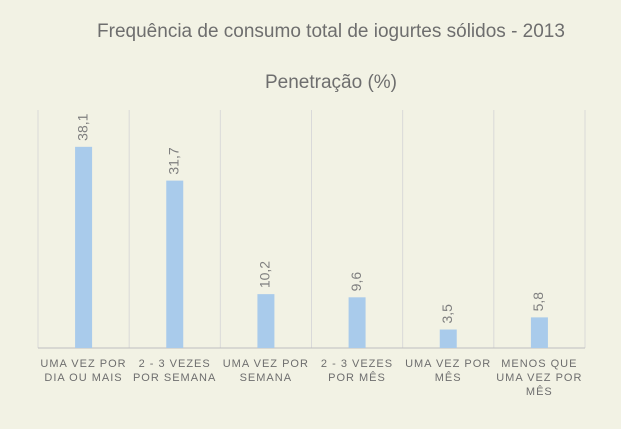  What do you see at coordinates (447, 314) in the screenshot?
I see `value-label: 3,5` at bounding box center [447, 314].